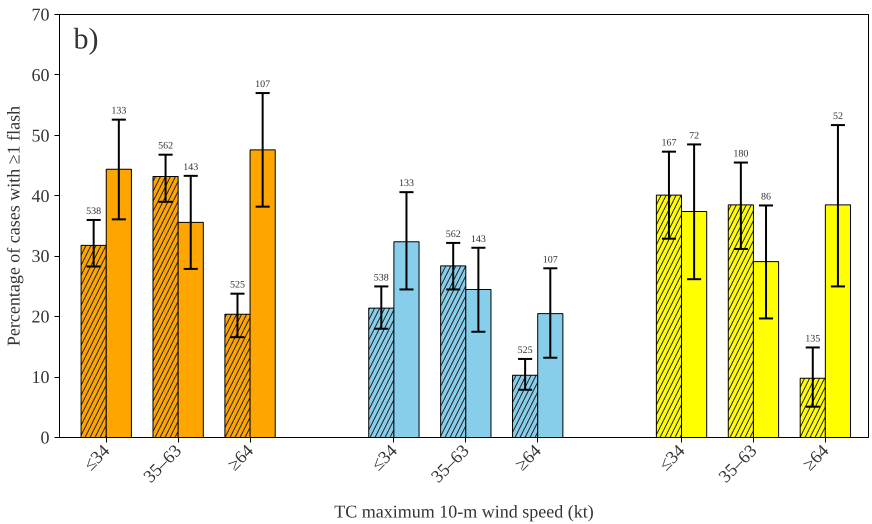 The width and height of the screenshot is (872, 524). I want to click on annotation: 86, so click(766, 196).